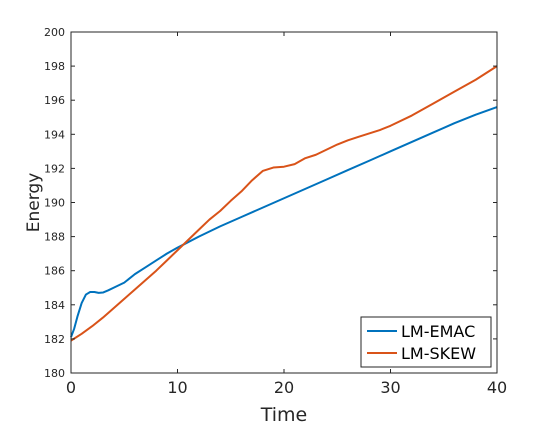 The width and height of the screenshot is (550, 427). What do you see at coordinates (54, 100) in the screenshot?
I see `y-tick-label: 196` at bounding box center [54, 100].